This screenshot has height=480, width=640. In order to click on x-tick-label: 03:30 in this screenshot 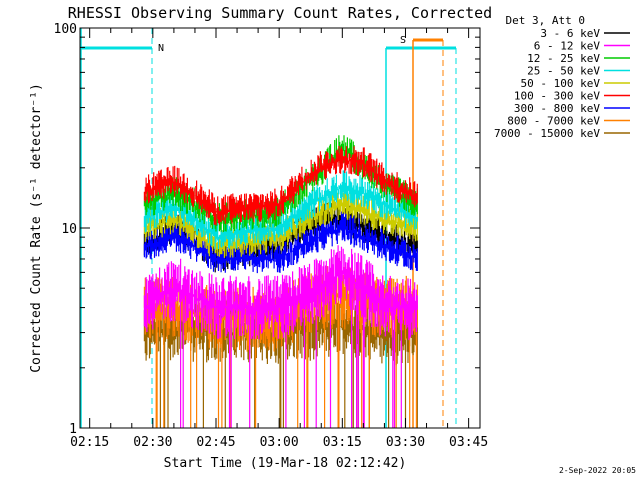, I will do `click(405, 442)`.